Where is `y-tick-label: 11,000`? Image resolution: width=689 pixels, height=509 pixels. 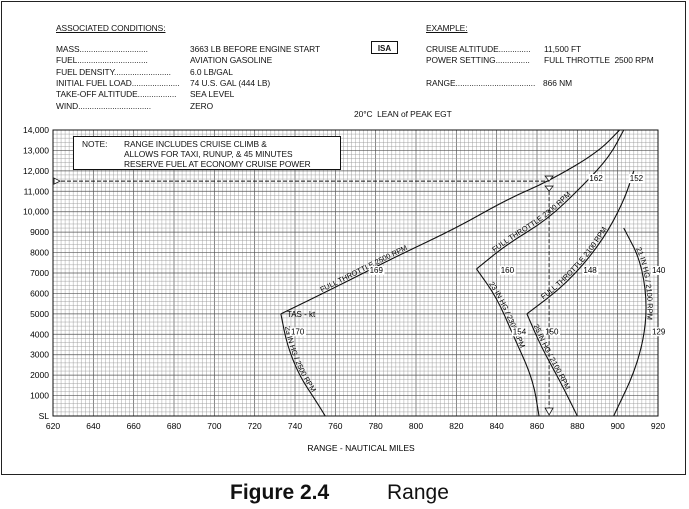
y-tick-label: 11,000 is located at coordinates (37, 191).